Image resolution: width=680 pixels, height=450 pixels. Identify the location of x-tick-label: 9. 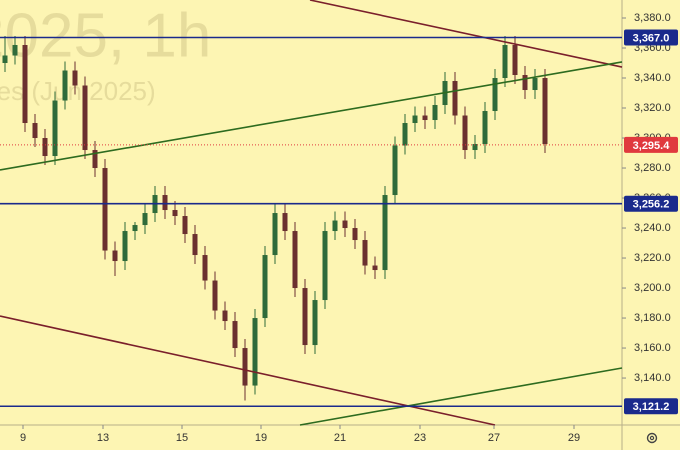
(23, 438).